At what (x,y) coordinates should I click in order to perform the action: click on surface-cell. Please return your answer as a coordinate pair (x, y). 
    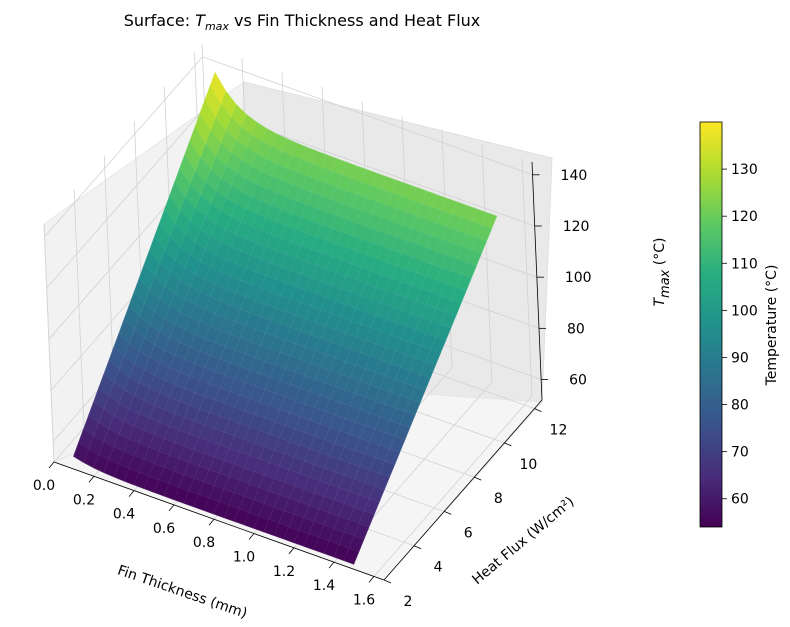
    Looking at the image, I should click on (81, 452).